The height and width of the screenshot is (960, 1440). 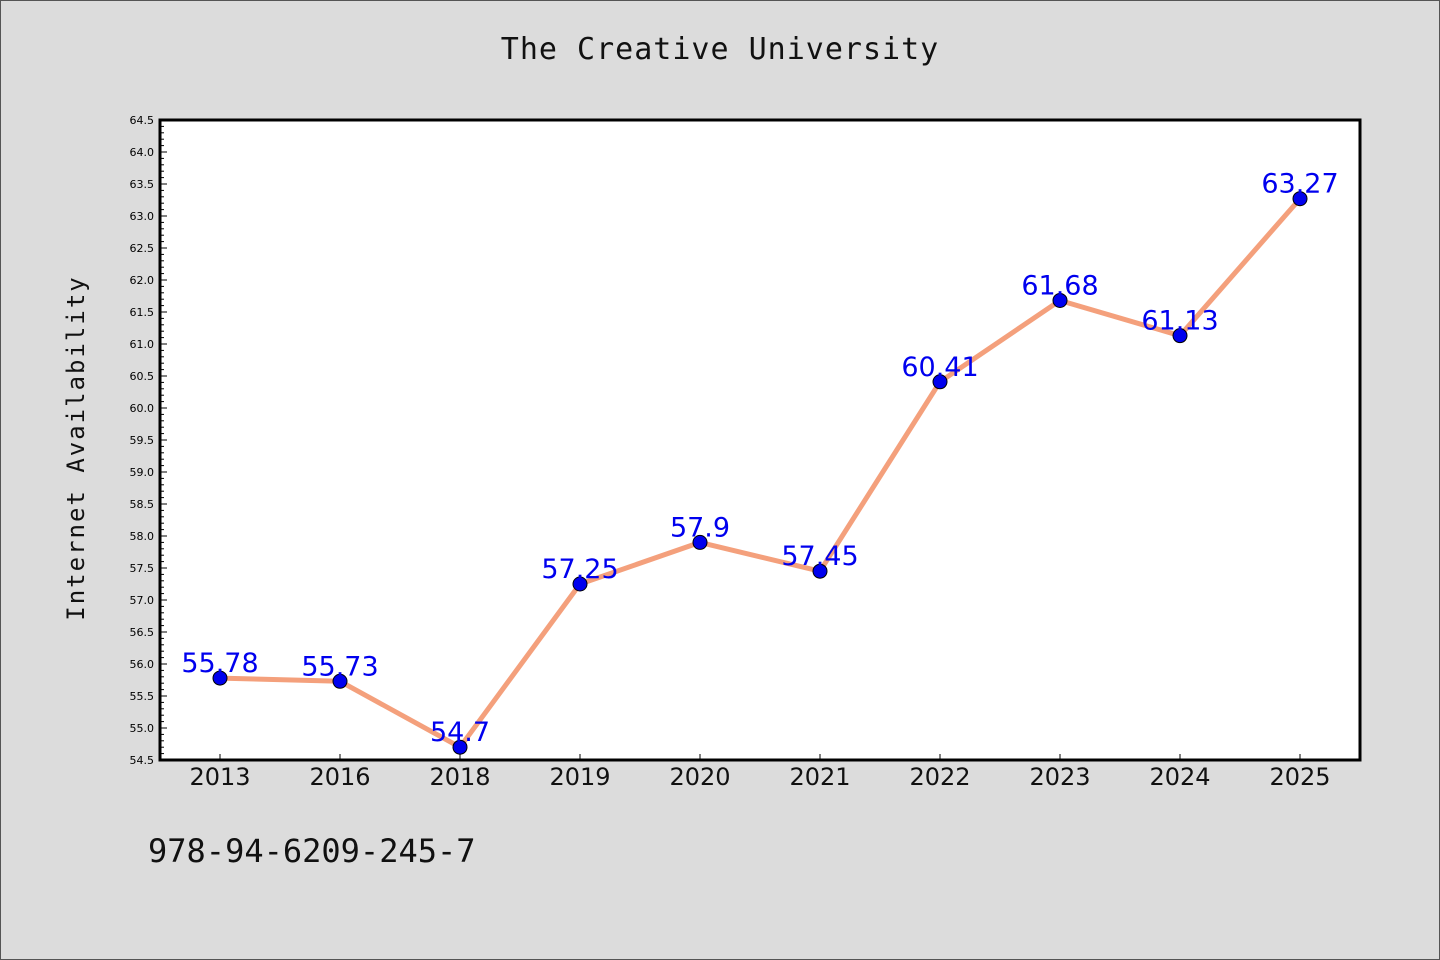 What do you see at coordinates (142, 472) in the screenshot?
I see `y-tick-label: 59.0` at bounding box center [142, 472].